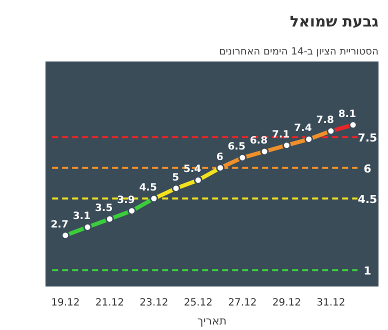 The width and height of the screenshot is (388, 330). What do you see at coordinates (154, 303) in the screenshot?
I see `x-tick-label: 23.12` at bounding box center [154, 303].